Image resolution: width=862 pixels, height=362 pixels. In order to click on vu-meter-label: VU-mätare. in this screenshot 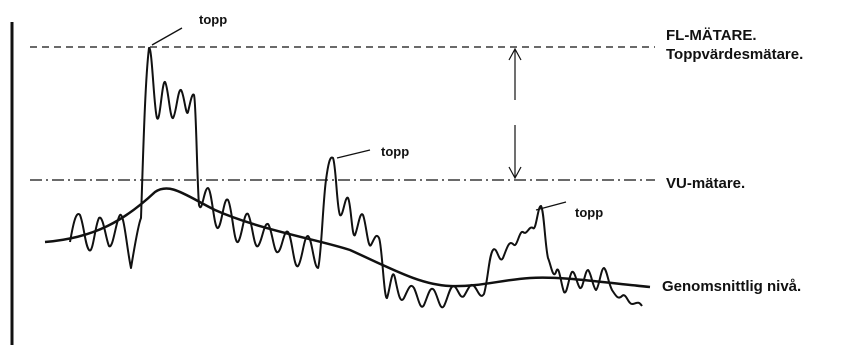, I will do `click(705, 183)`.